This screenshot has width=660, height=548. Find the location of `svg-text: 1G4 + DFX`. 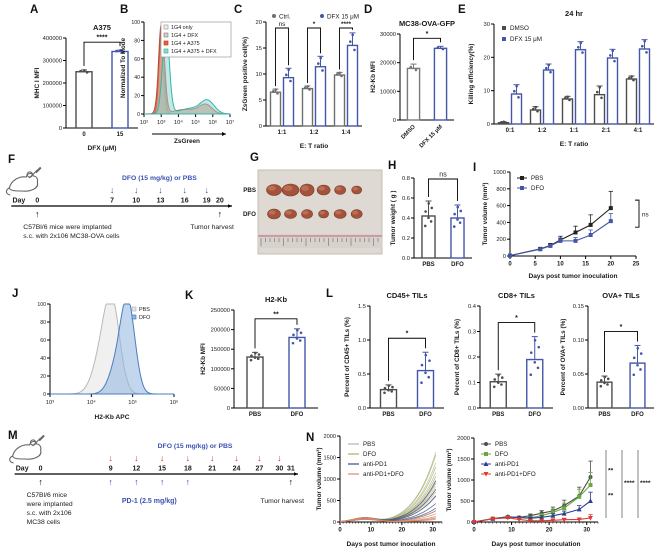

svg-text: 1G4 + DFX is located at coordinates (185, 36).